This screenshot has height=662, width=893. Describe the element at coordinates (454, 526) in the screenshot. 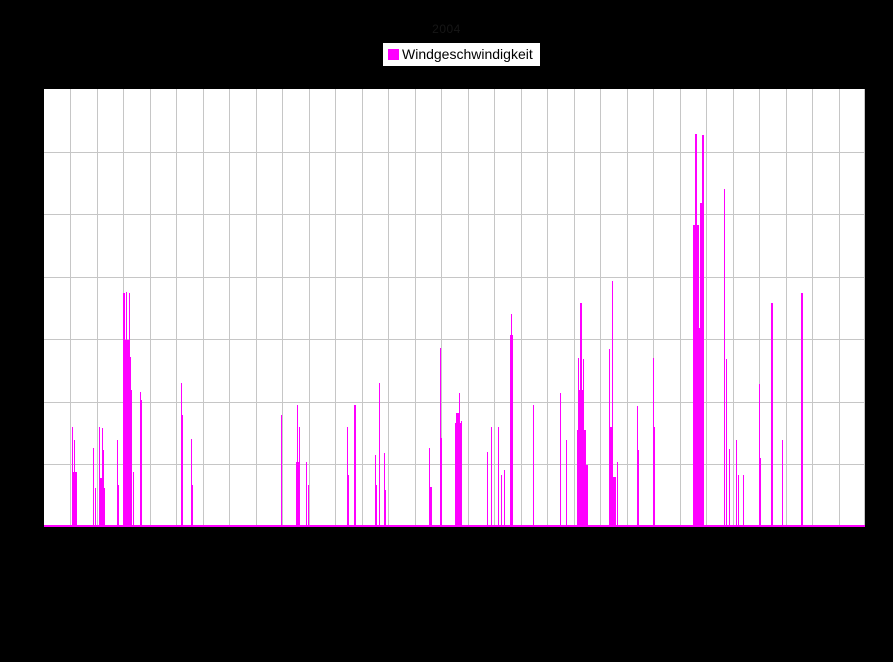

I see `x-axis-baseline` at that location.